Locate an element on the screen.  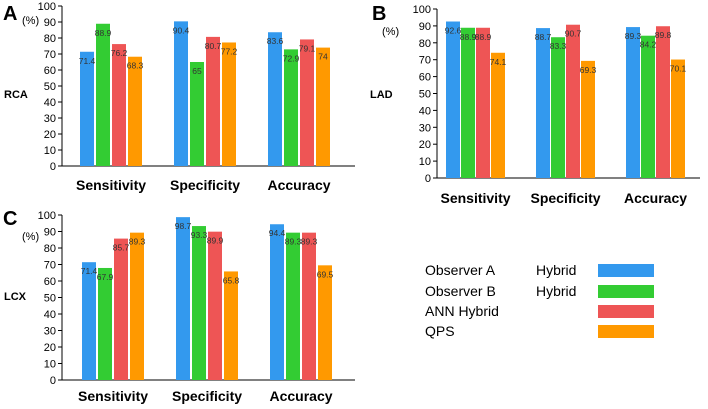
data-label: 89.9 is located at coordinates (215, 241).